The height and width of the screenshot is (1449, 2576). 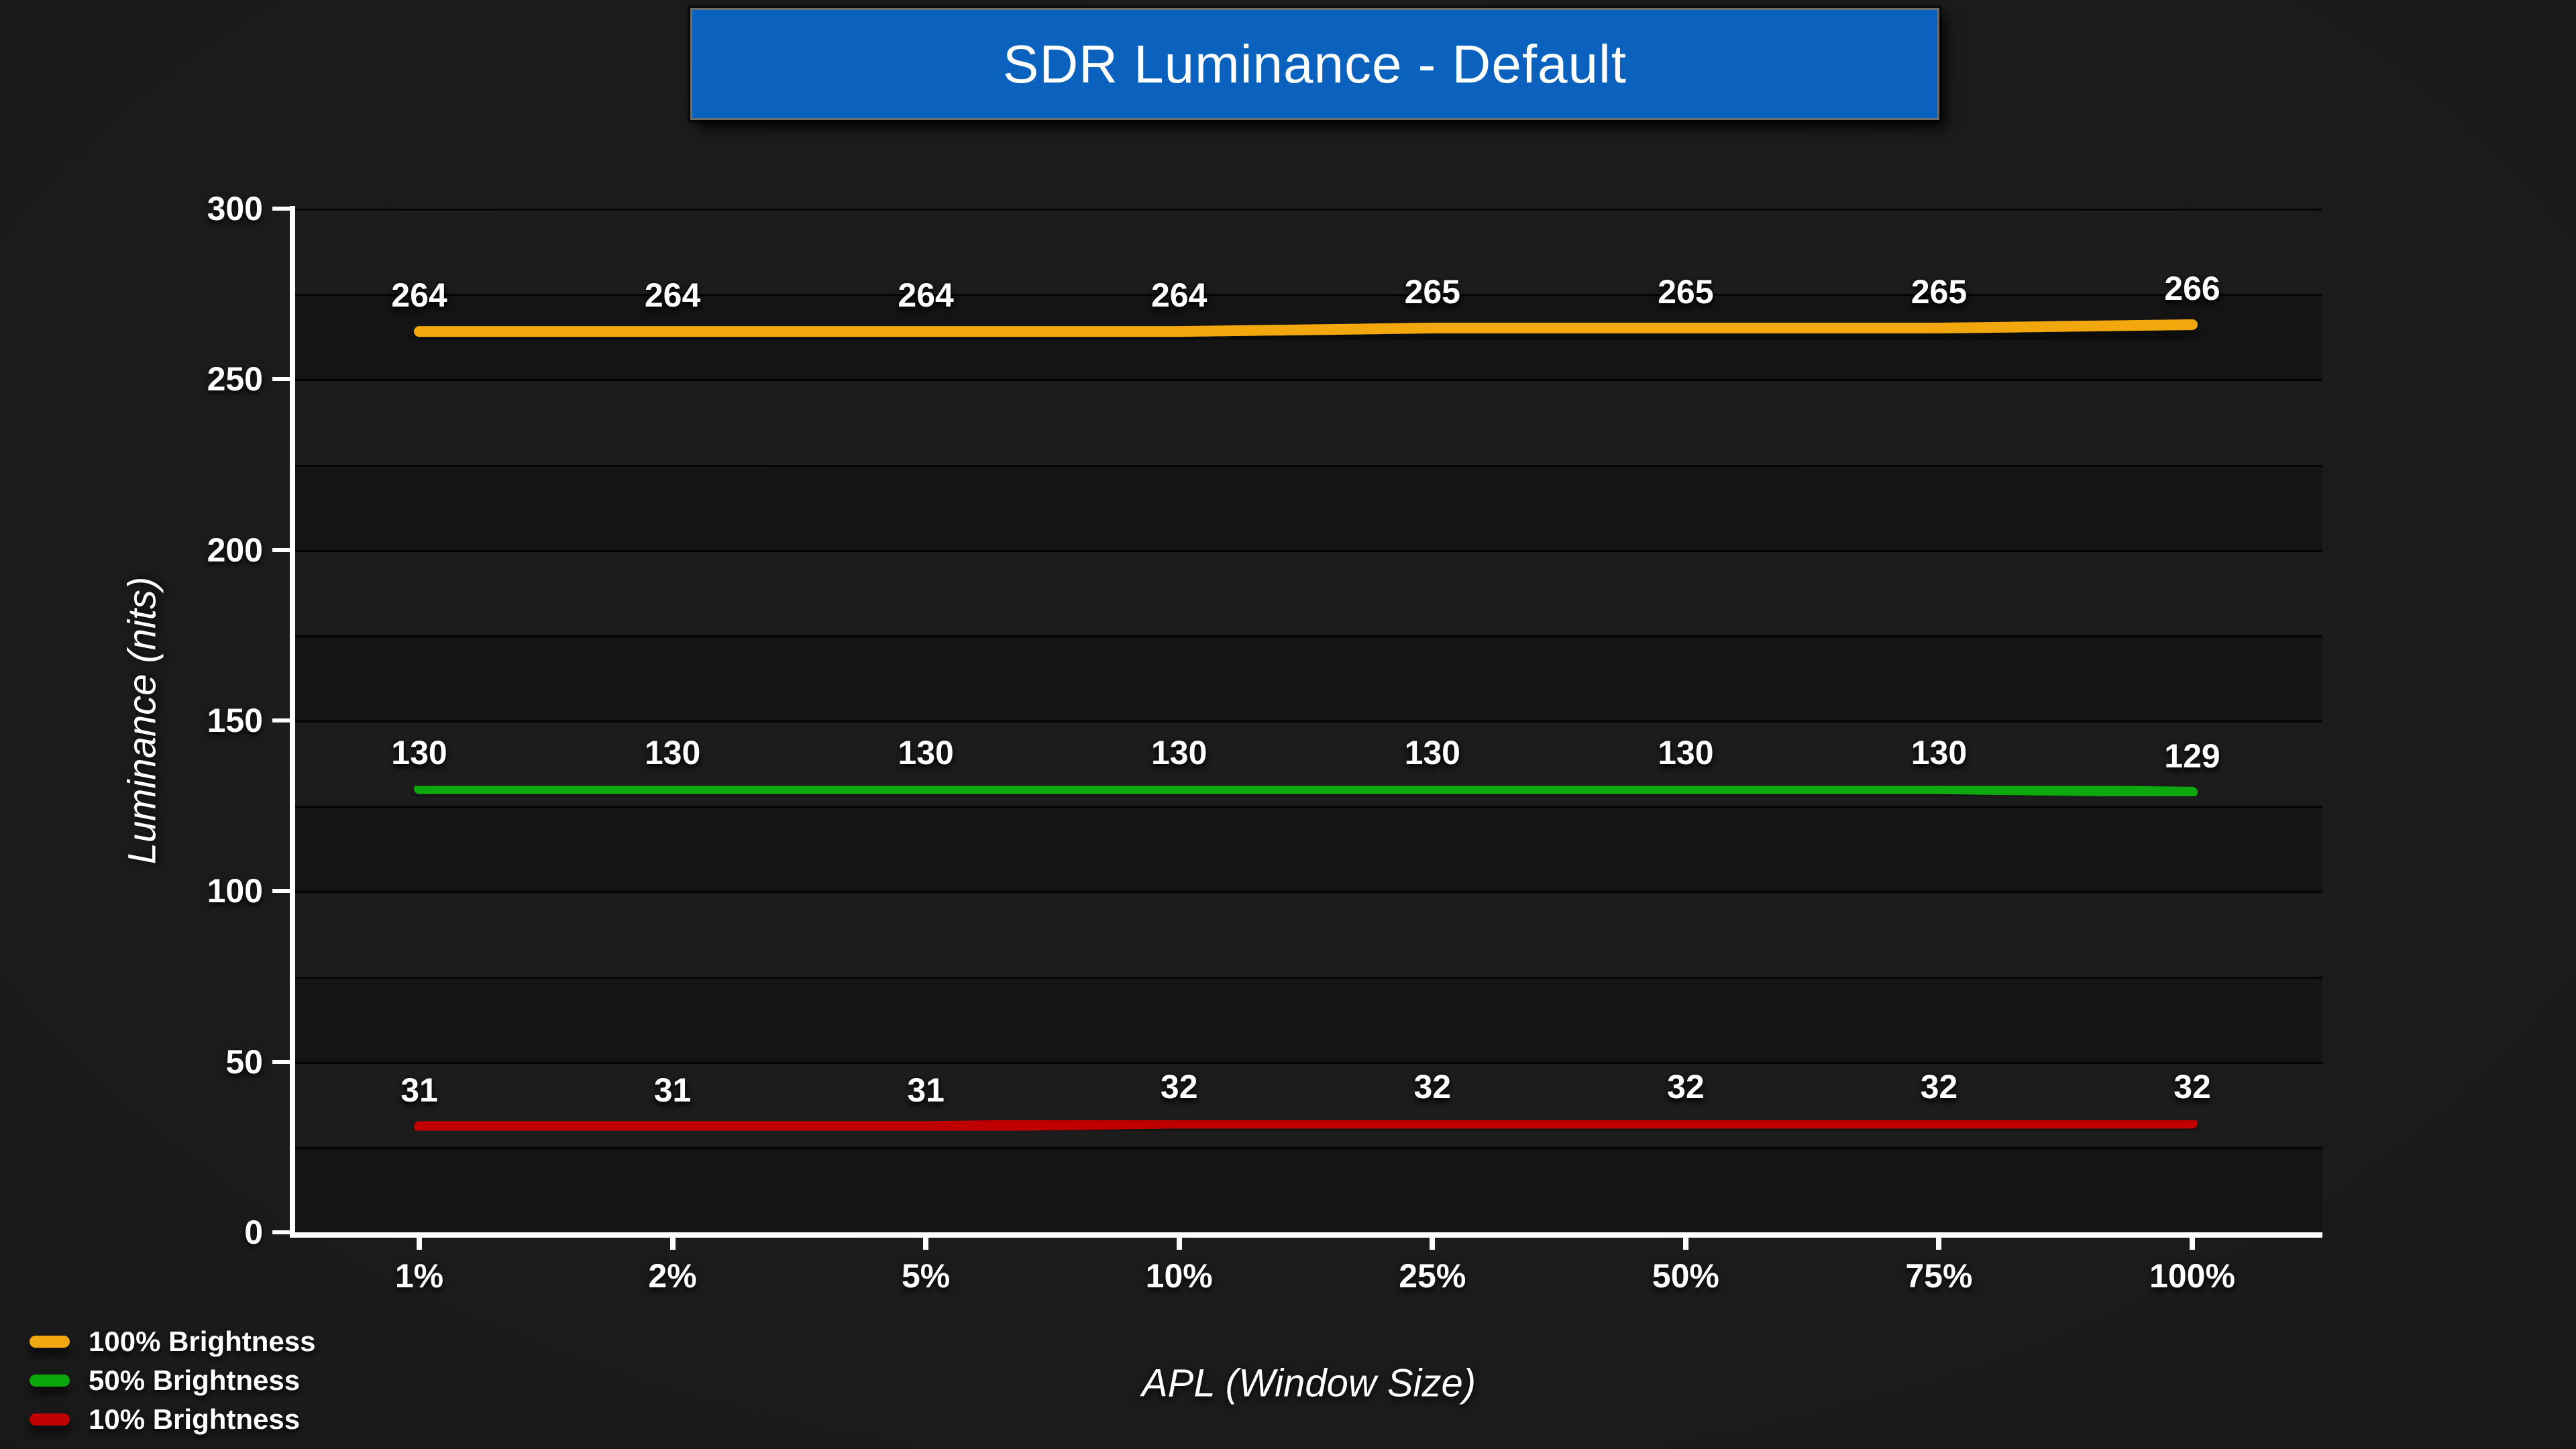 What do you see at coordinates (1306, 1235) in the screenshot?
I see `x-axis-line` at bounding box center [1306, 1235].